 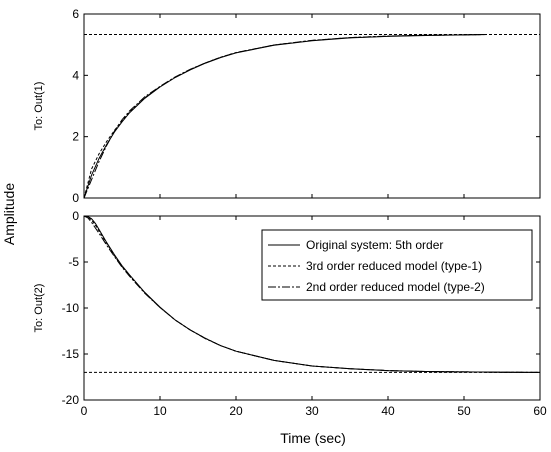 I want to click on legend-entry-2nd-order: 2nd order reduced model (type-2), so click(x=395, y=287).